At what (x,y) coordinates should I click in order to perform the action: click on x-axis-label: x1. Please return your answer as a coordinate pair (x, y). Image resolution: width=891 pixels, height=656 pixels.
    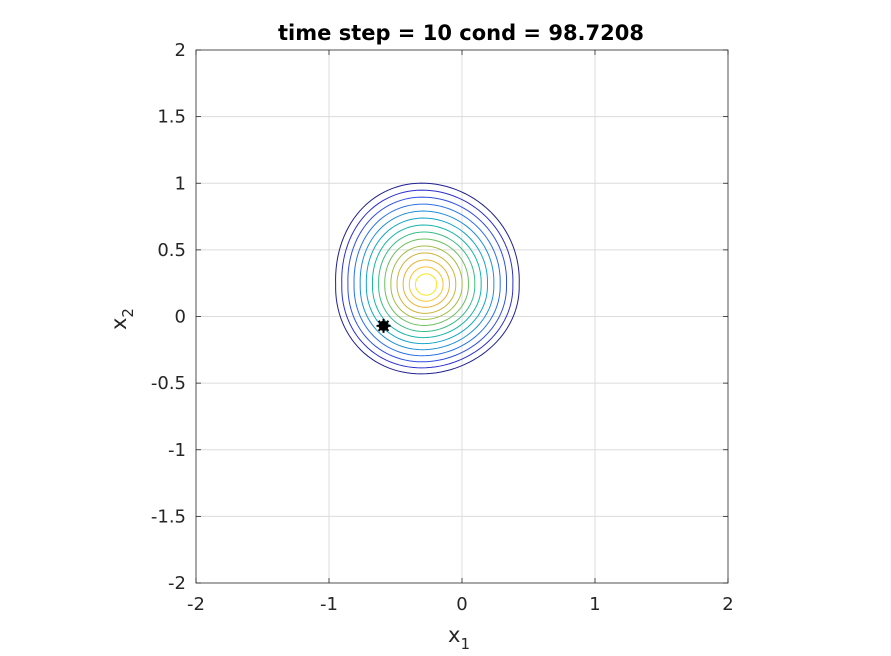
    Looking at the image, I should click on (459, 638).